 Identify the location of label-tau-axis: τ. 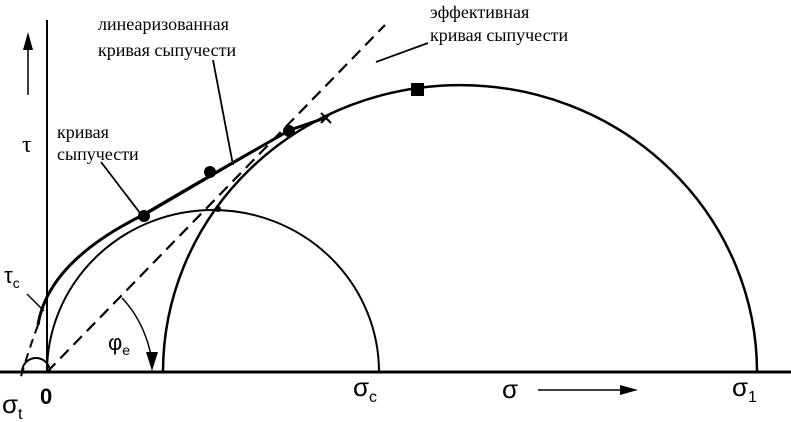
(27, 145).